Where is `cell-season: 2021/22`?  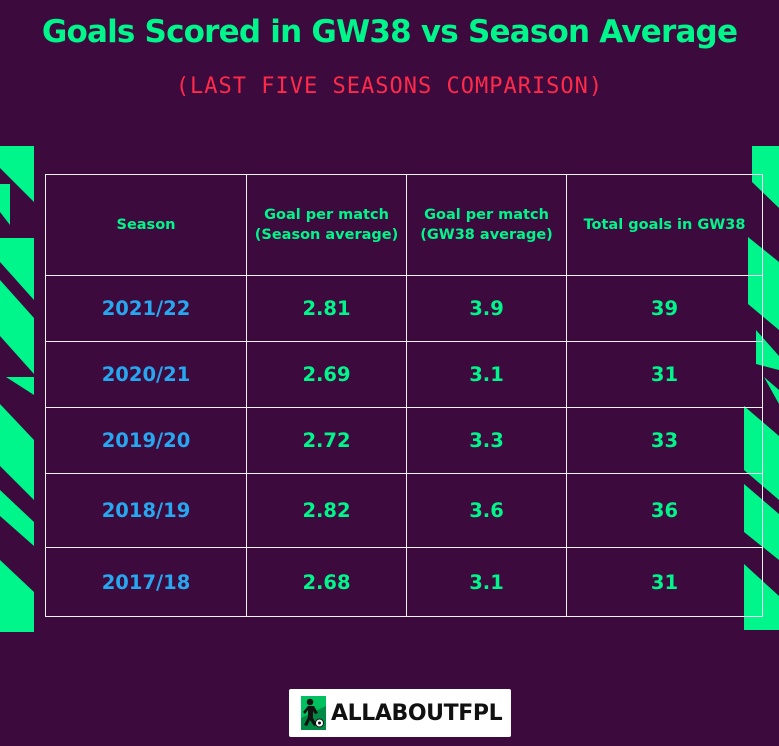
cell-season: 2021/22 is located at coordinates (146, 308).